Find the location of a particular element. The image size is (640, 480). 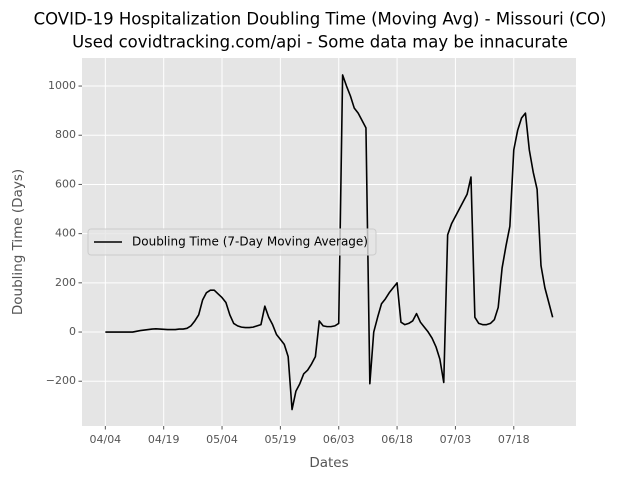

legend-box is located at coordinates (232, 242).